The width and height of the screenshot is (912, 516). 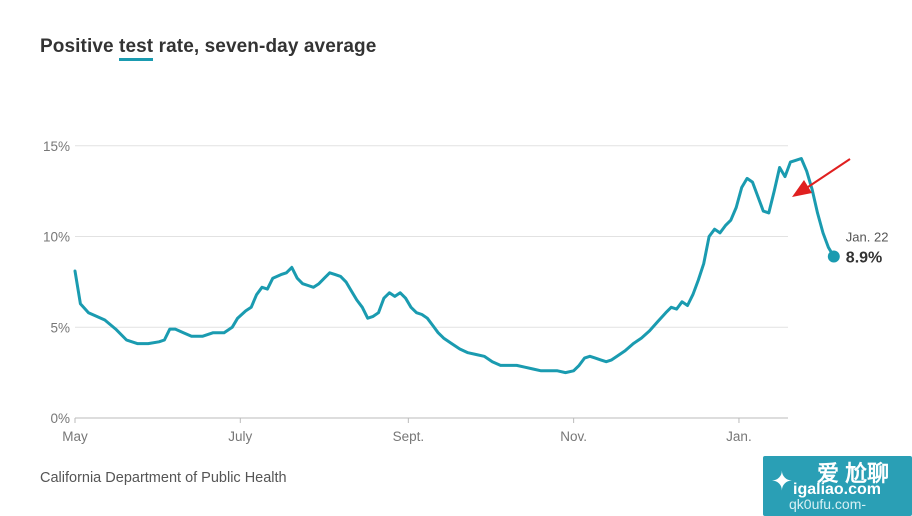 What do you see at coordinates (80, 46) in the screenshot?
I see `title-prefix: Positive` at bounding box center [80, 46].